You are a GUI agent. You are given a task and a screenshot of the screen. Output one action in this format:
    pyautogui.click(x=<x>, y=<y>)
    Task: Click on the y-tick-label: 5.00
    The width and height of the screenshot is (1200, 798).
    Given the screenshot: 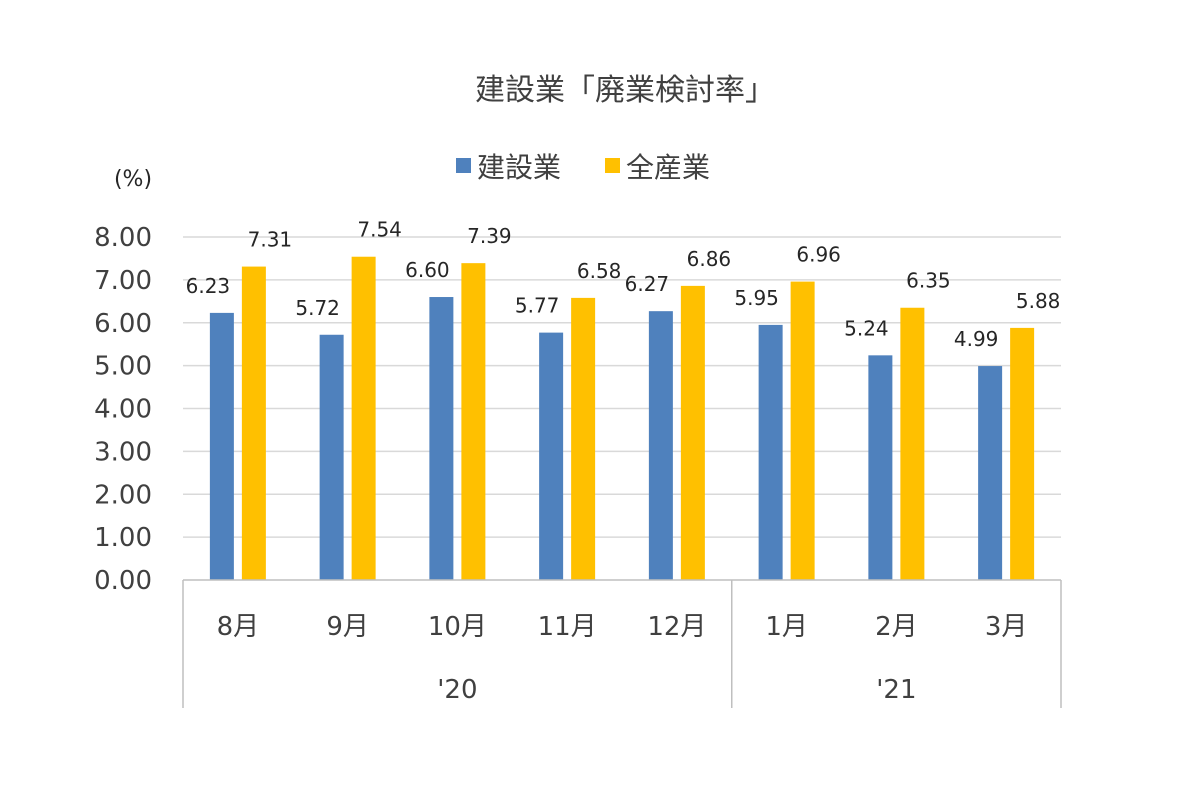 What is the action you would take?
    pyautogui.click(x=123, y=367)
    